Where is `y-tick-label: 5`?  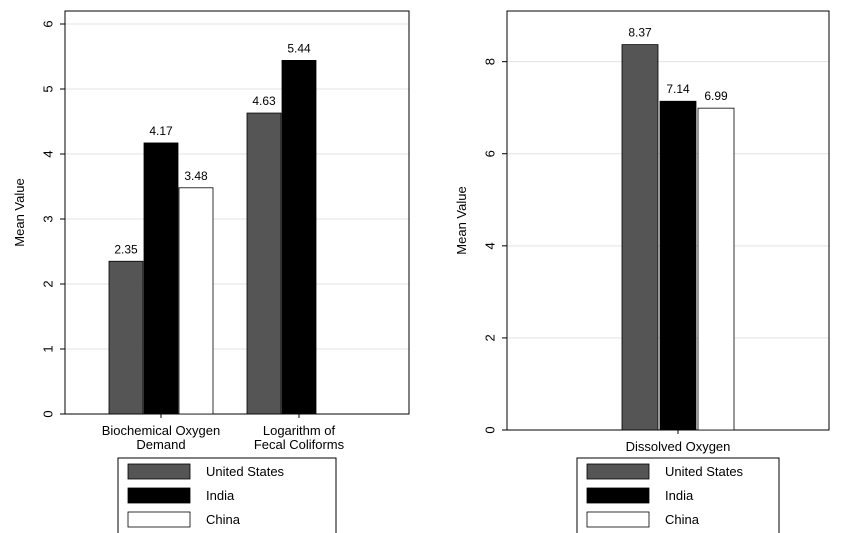 y-tick-label: 5 is located at coordinates (47, 88).